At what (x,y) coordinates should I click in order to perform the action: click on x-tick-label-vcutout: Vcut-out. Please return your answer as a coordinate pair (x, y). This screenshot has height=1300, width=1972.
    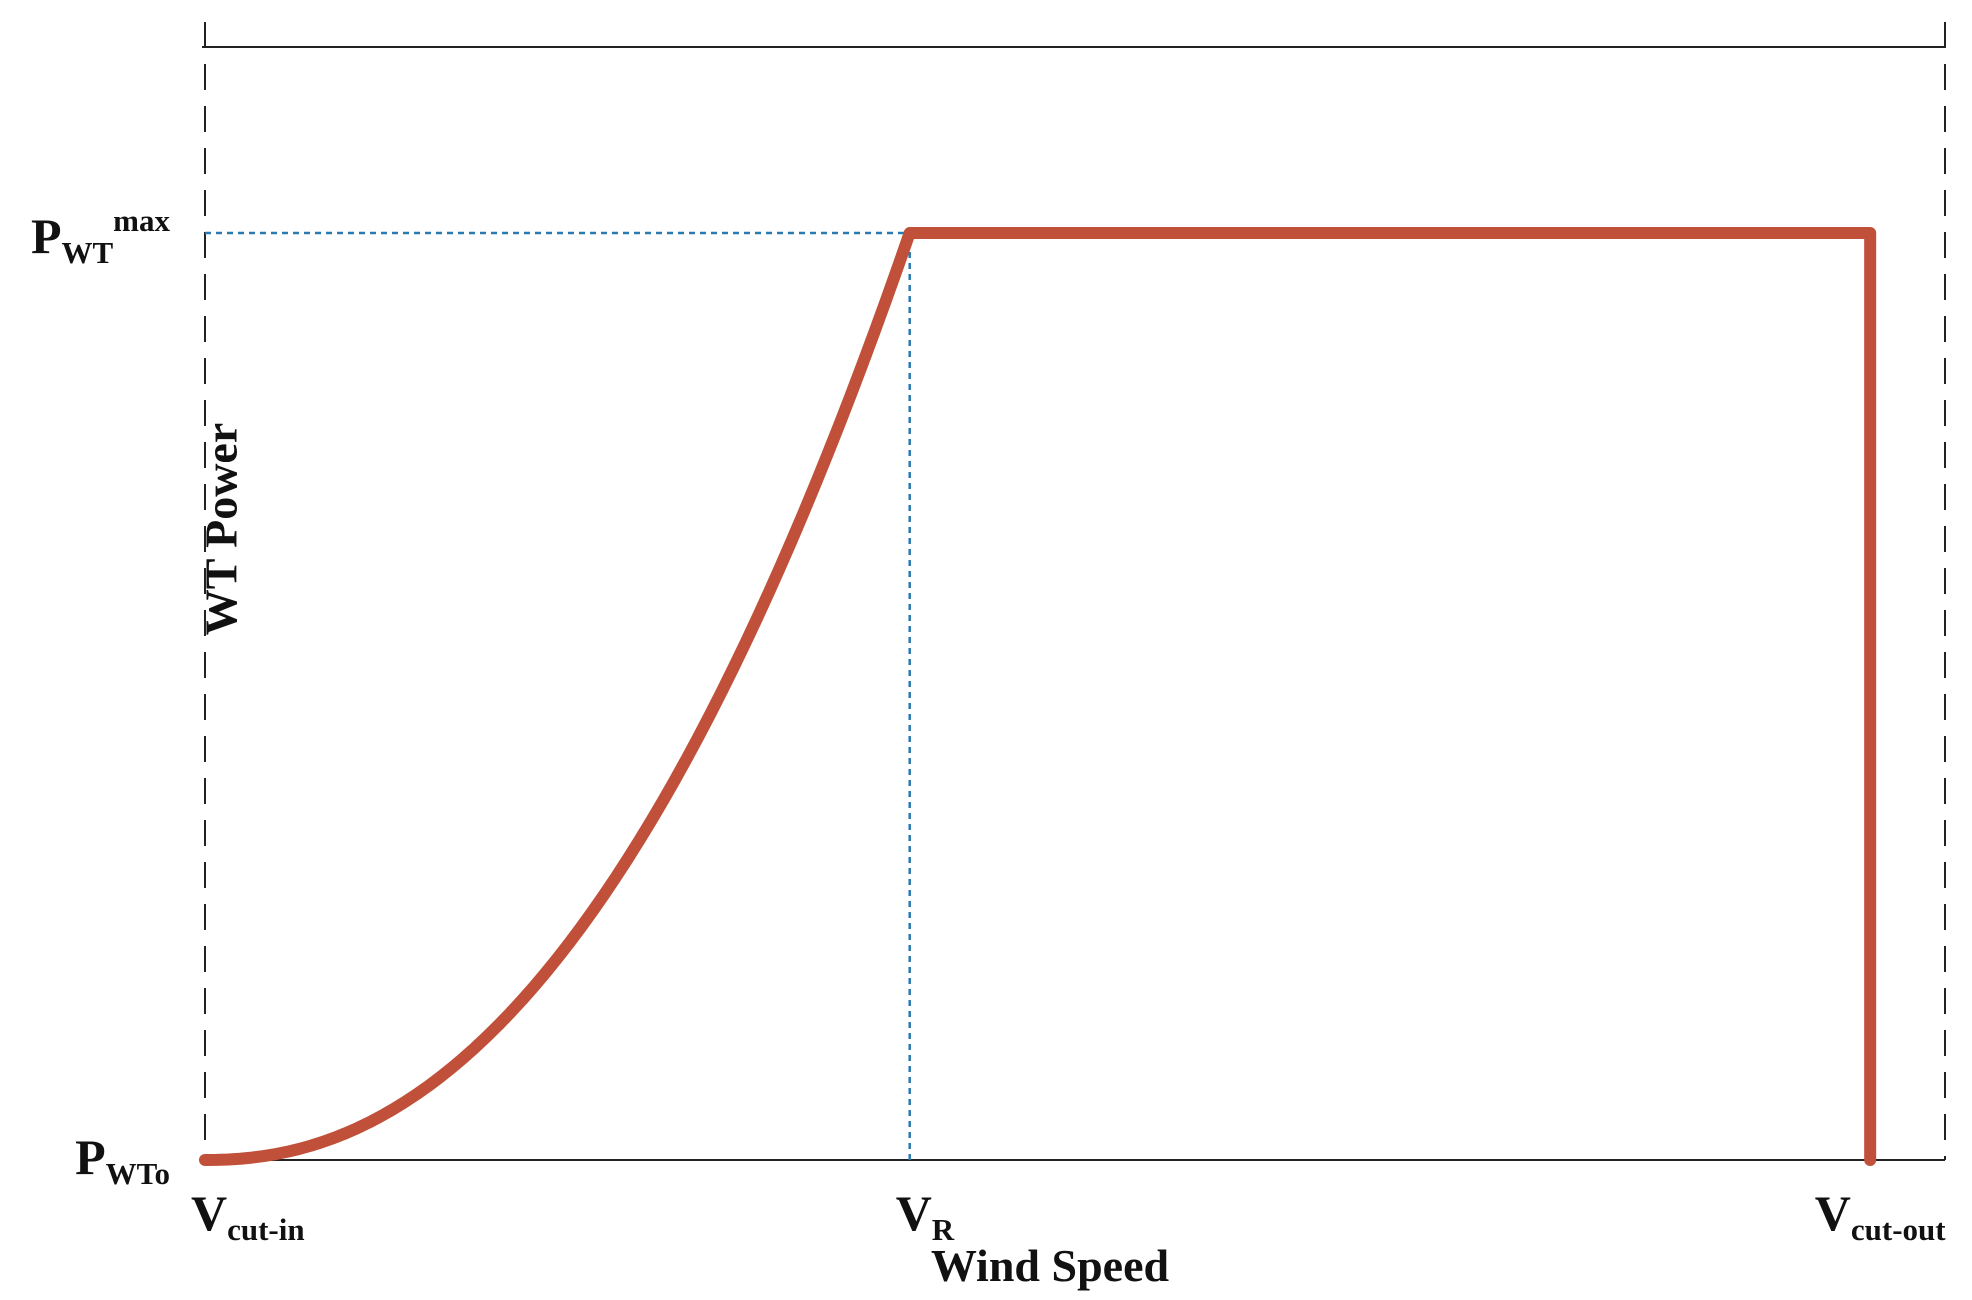
    Looking at the image, I should click on (1880, 1216).